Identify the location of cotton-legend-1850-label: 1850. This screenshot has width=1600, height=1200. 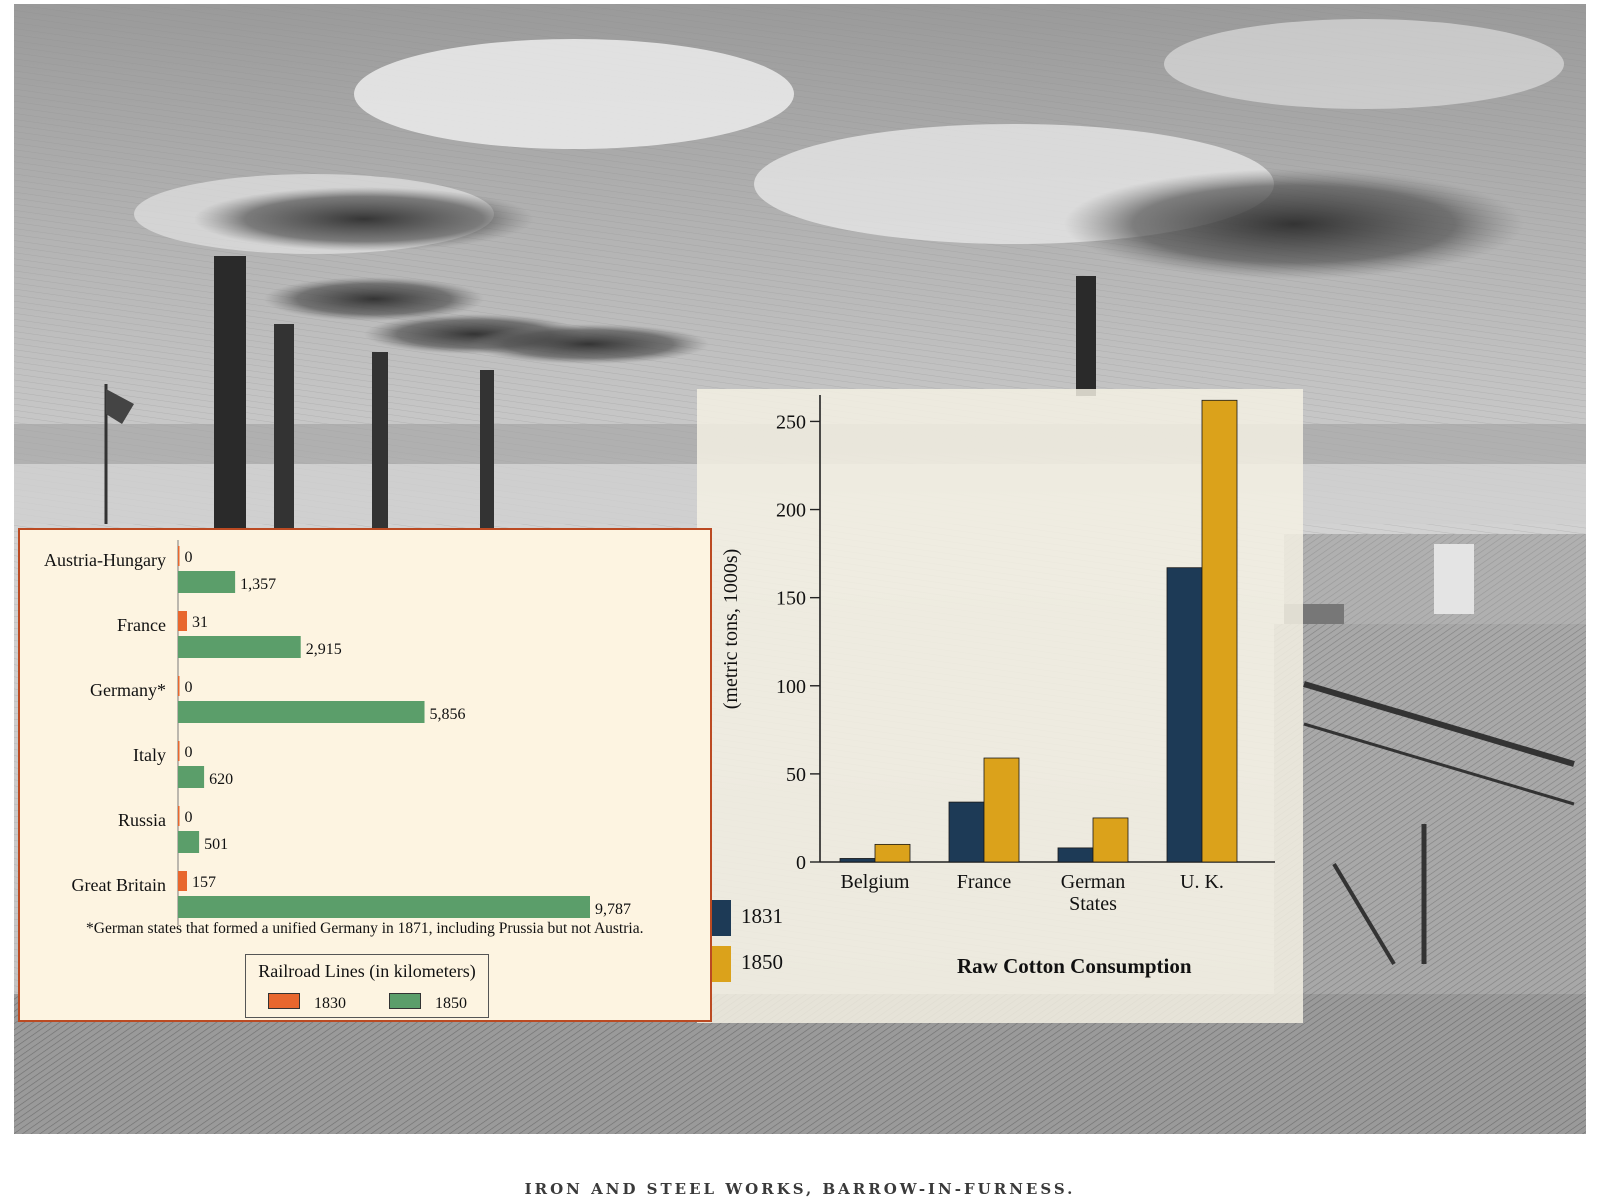
(762, 961).